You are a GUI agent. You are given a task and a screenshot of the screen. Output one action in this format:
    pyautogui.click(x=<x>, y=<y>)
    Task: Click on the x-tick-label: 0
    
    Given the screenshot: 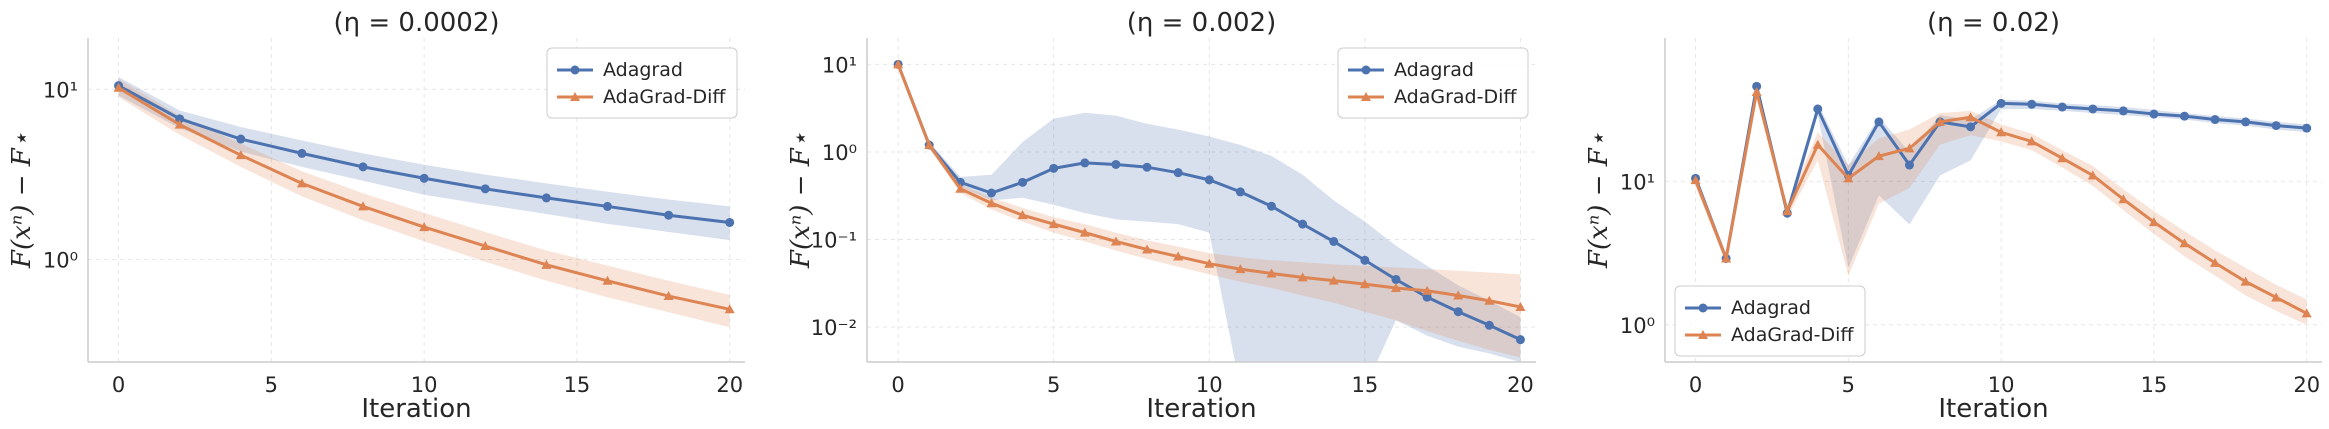 What is the action you would take?
    pyautogui.click(x=897, y=385)
    